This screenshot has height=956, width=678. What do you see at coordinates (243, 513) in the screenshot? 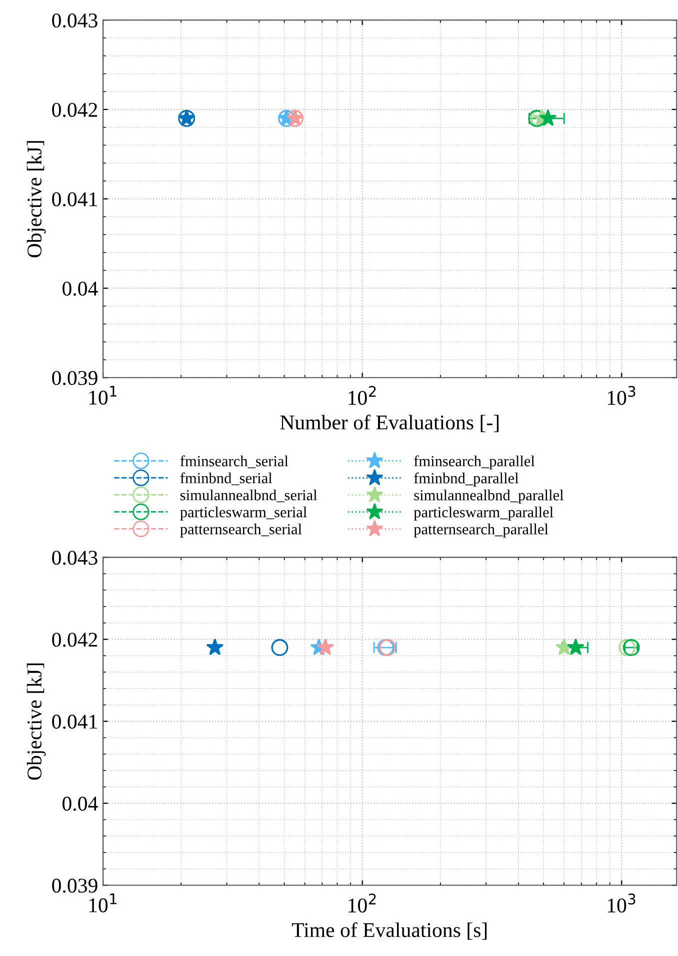
I see `legend-label: particleswarm_serial` at bounding box center [243, 513].